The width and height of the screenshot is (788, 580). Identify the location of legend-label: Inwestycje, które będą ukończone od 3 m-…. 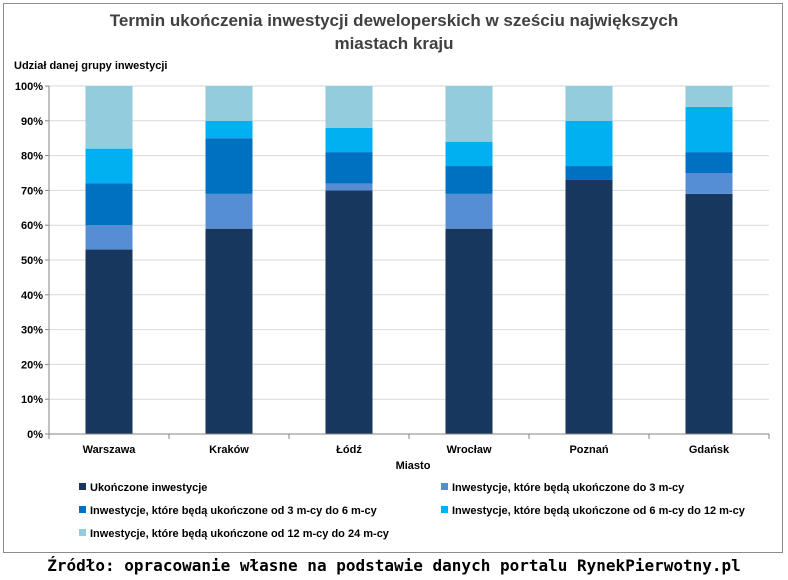
(234, 511).